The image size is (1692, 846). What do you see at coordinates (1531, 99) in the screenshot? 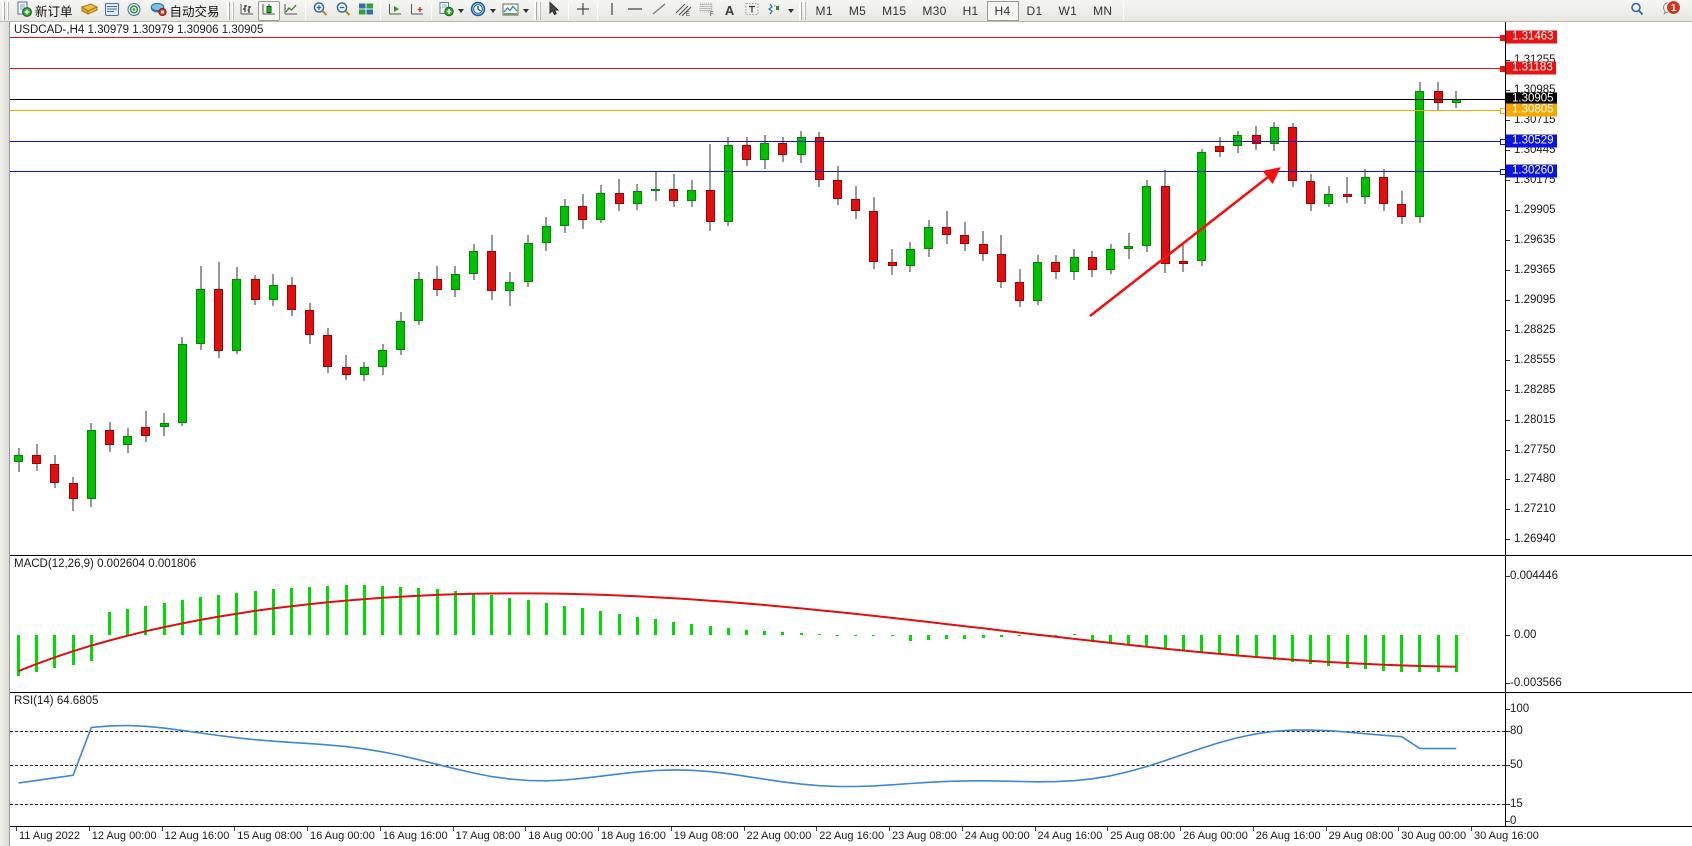
I see `price-tag-last: 1.30905` at bounding box center [1531, 99].